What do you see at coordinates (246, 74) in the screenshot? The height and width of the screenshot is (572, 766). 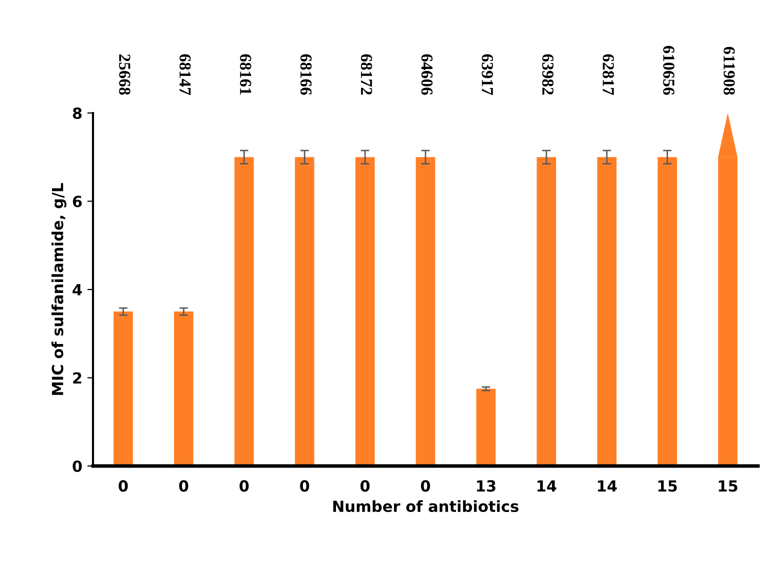 I see `text: 68161` at bounding box center [246, 74].